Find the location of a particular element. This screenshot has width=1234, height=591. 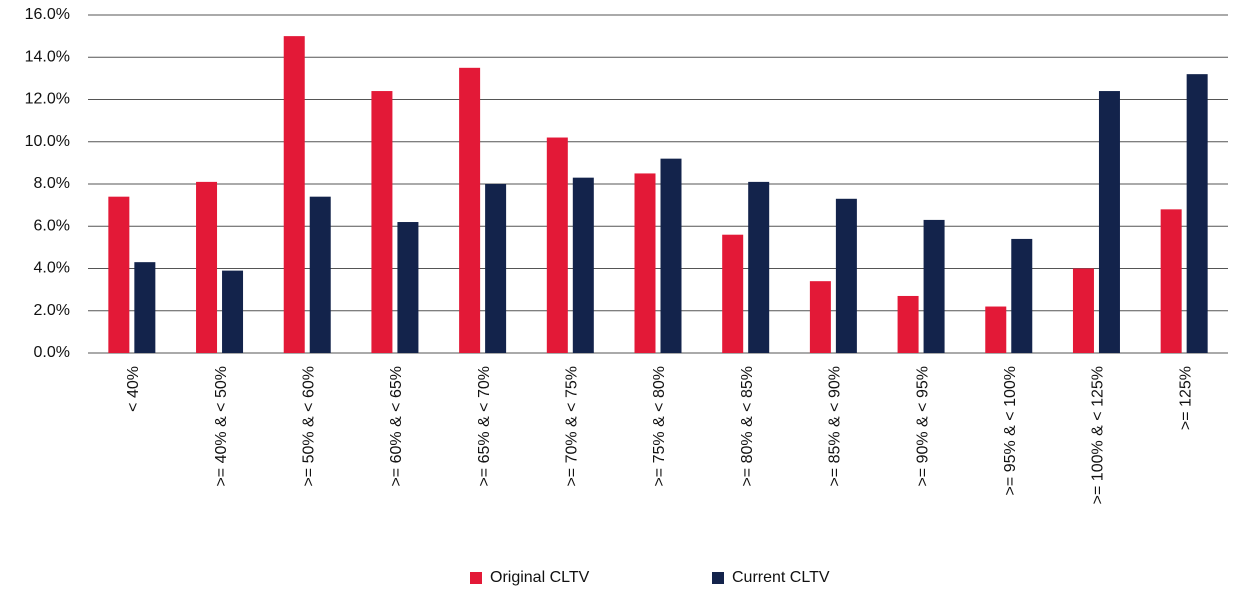

x-tick-label: >= 70% & < 75% is located at coordinates (572, 426).